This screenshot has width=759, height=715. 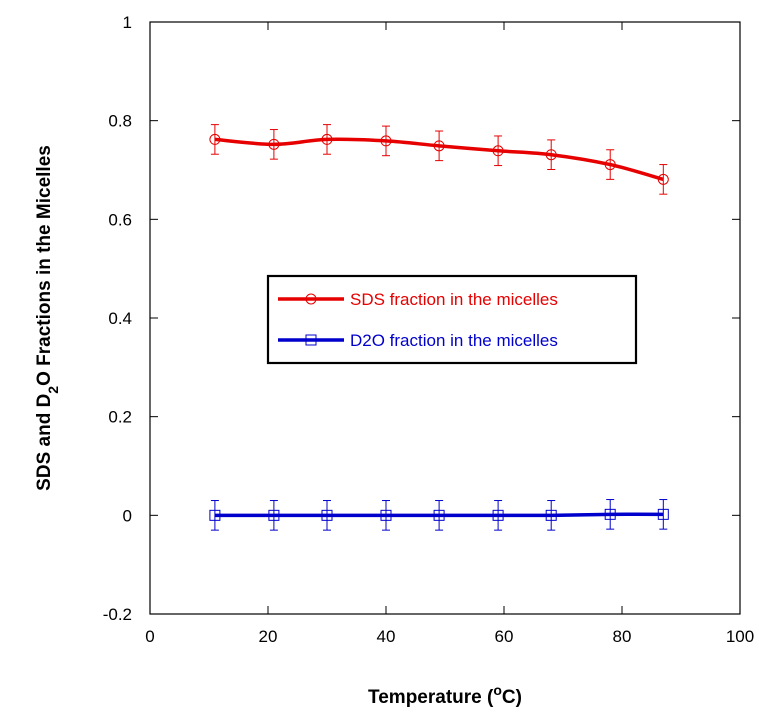 What do you see at coordinates (149, 636) in the screenshot?
I see `x-tick-label: 0` at bounding box center [149, 636].